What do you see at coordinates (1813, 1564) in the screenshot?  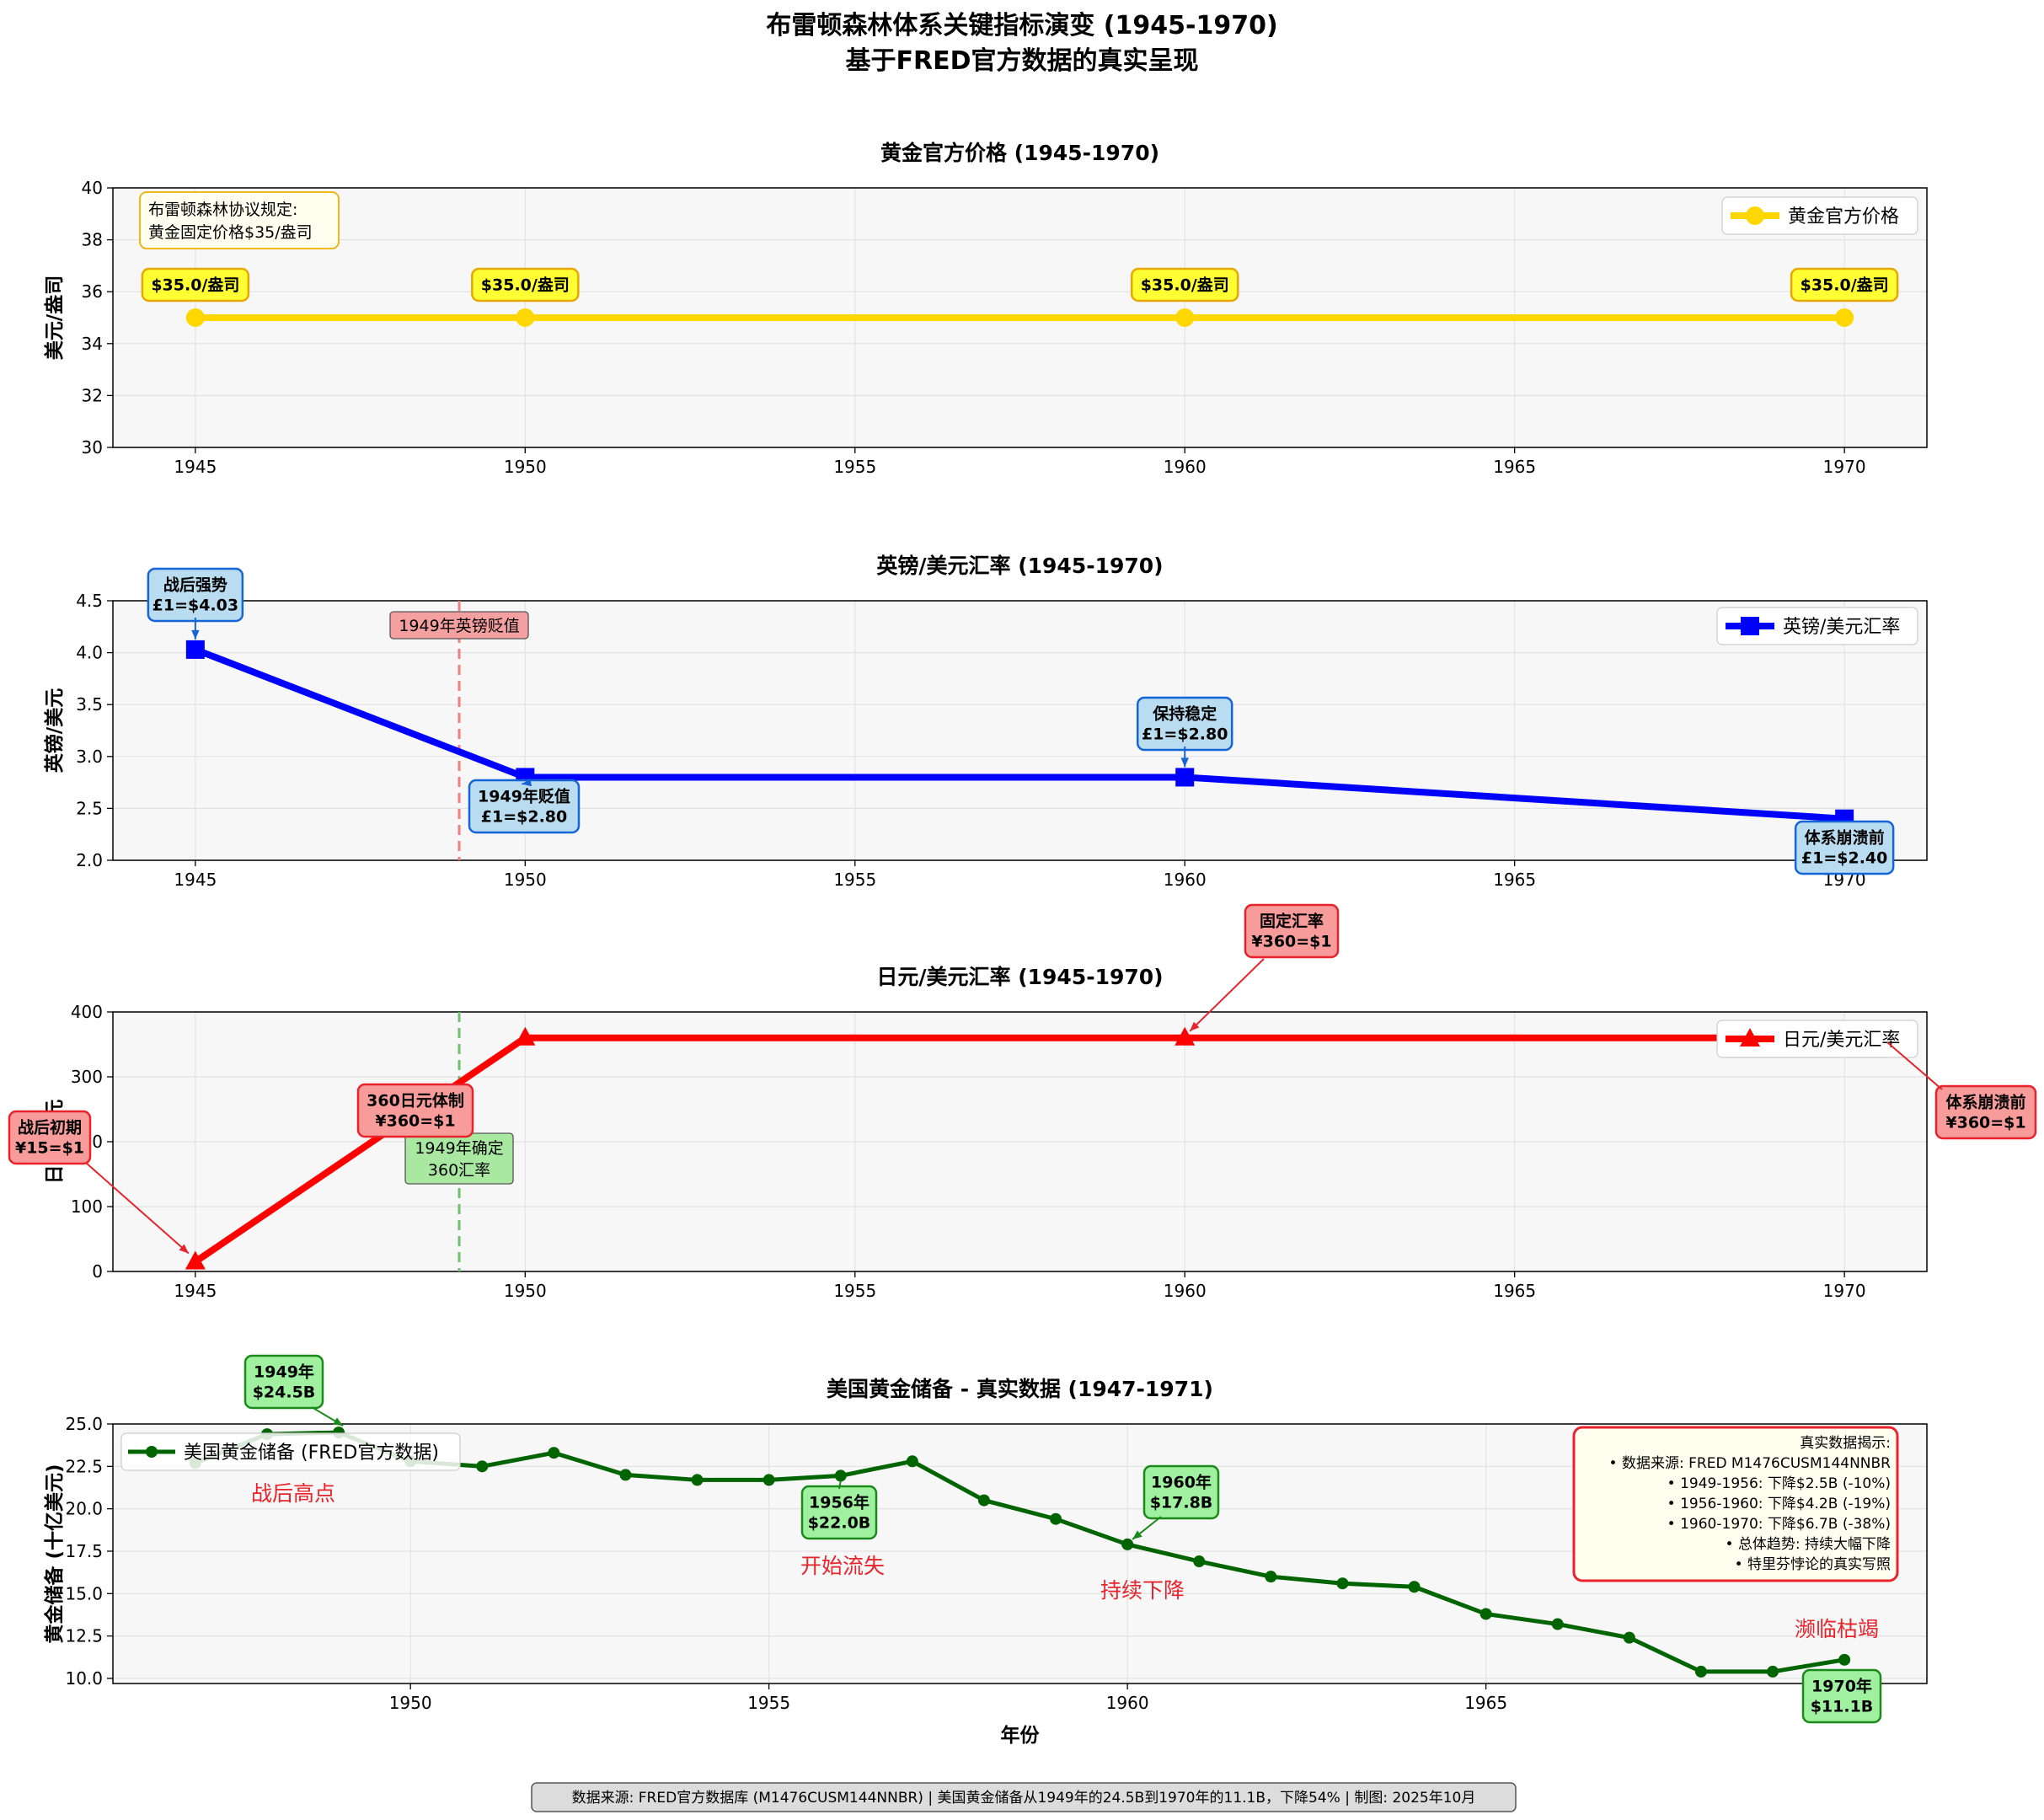 I see `data-insight-line: • 特里芬悖论的真实写照` at bounding box center [1813, 1564].